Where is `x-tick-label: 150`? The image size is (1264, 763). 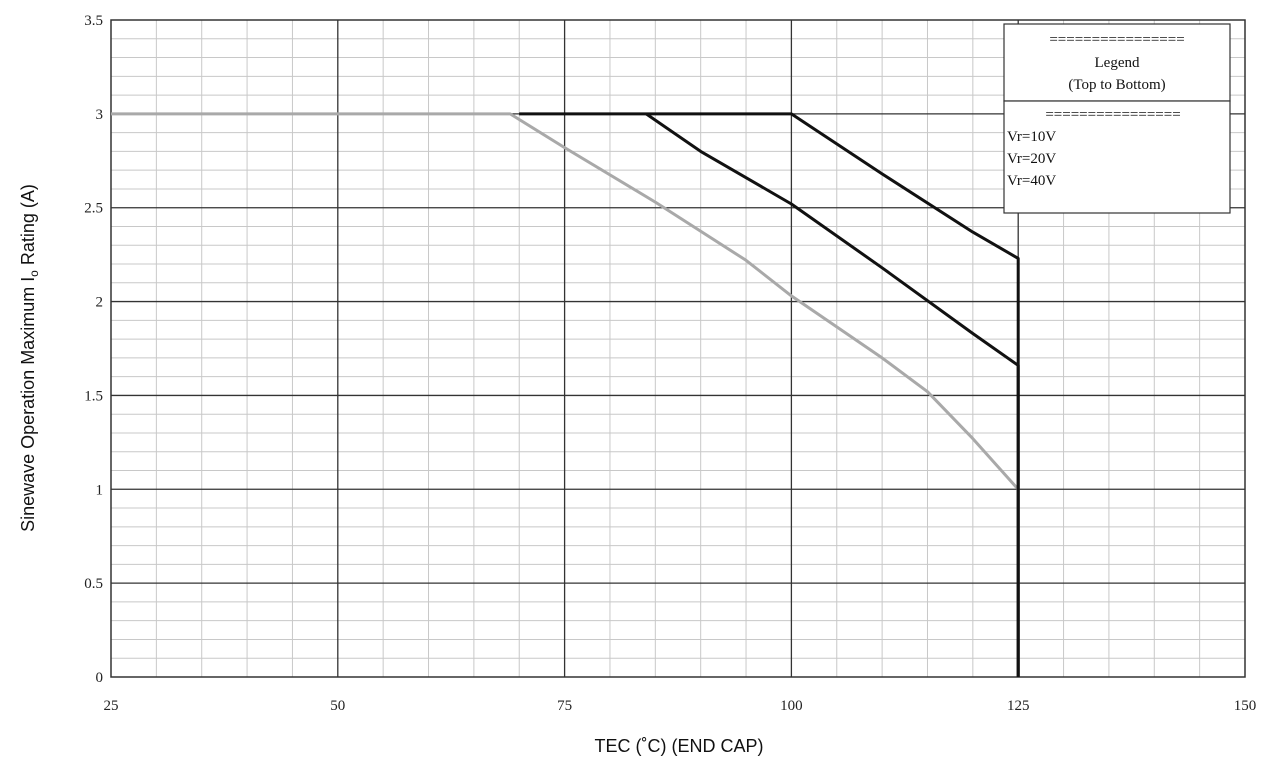 x-tick-label: 150 is located at coordinates (1245, 706).